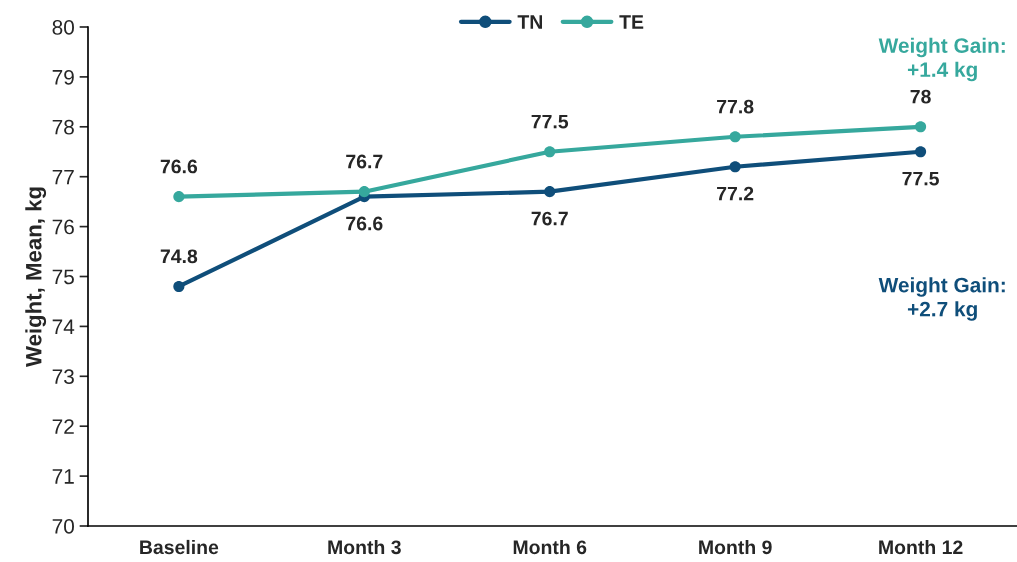  I want to click on annotation: Weight Gain: +1.4 kg, so click(941, 59).